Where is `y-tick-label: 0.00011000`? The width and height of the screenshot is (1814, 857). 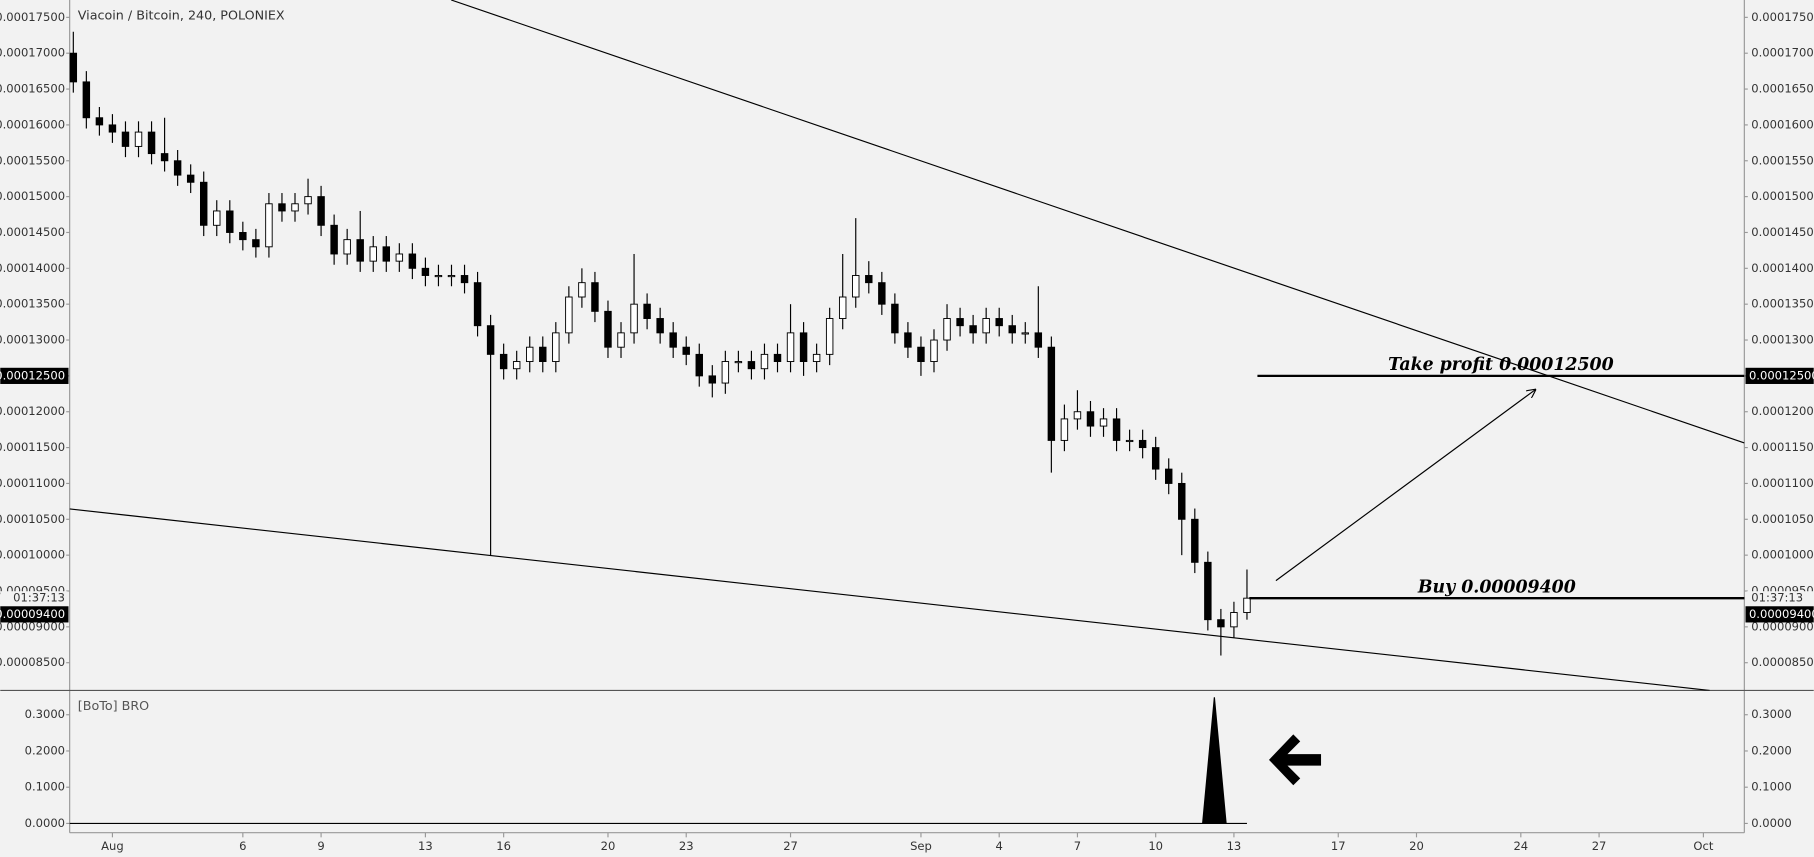 y-tick-label: 0.00011000 is located at coordinates (1782, 483).